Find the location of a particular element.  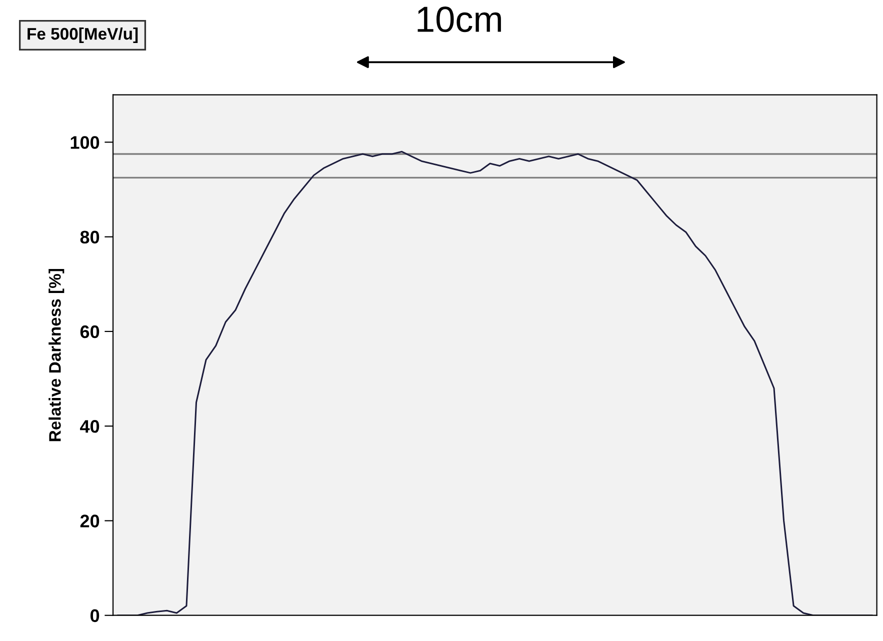

y-tick-label: 40 is located at coordinates (90, 426).